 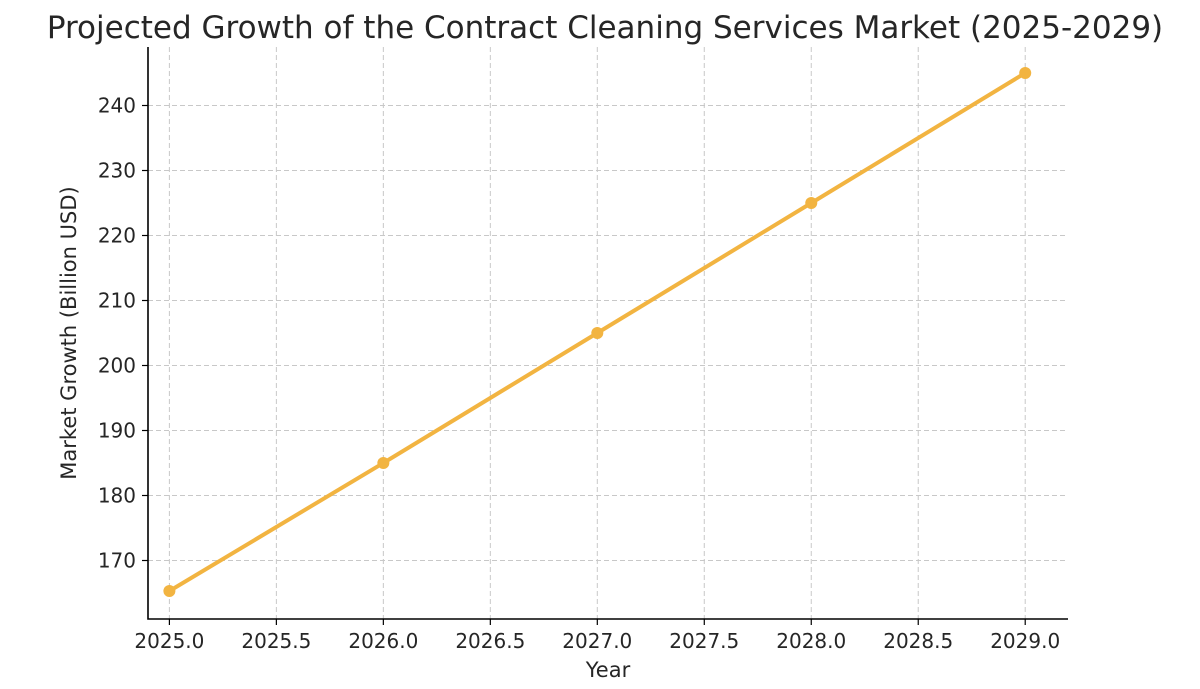 What do you see at coordinates (918, 641) in the screenshot?
I see `x-tick-label: 2028.5` at bounding box center [918, 641].